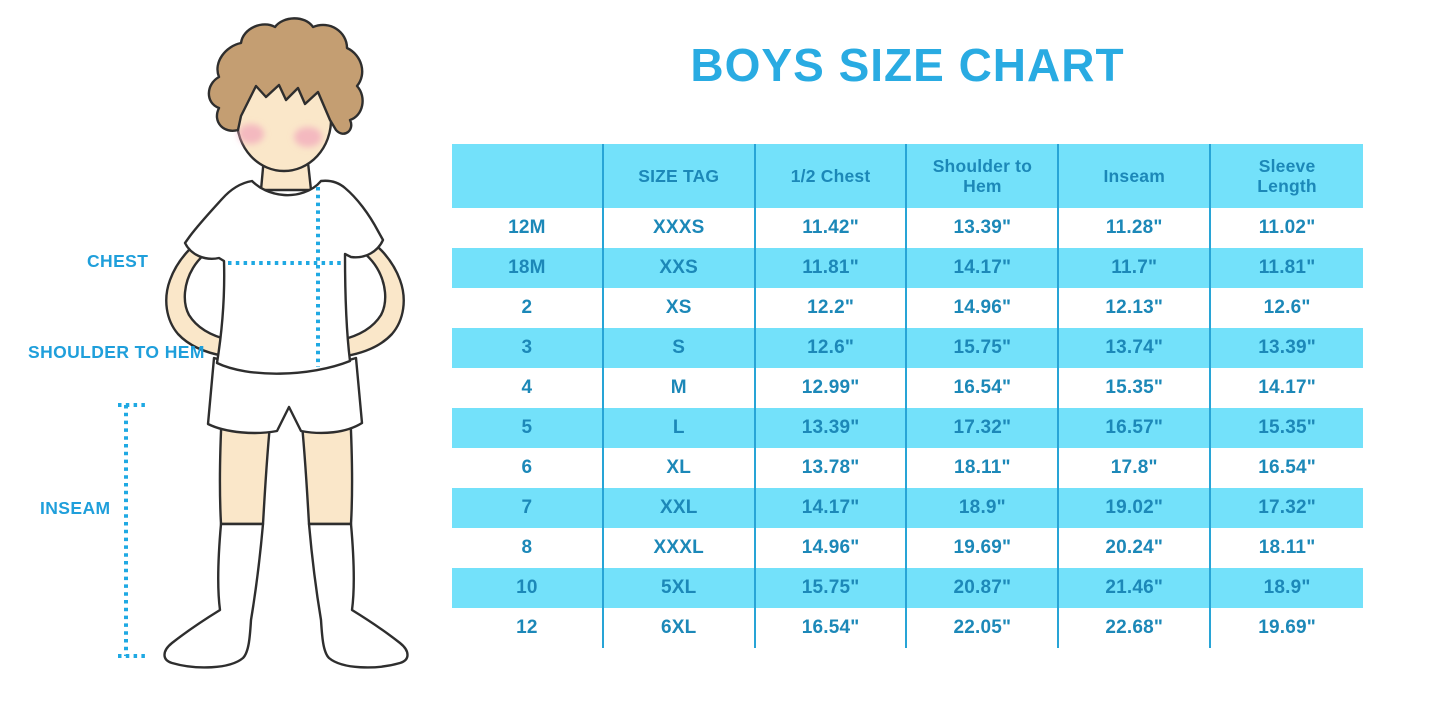 Image resolution: width=1445 pixels, height=723 pixels. I want to click on table-cell: 6XL, so click(680, 628).